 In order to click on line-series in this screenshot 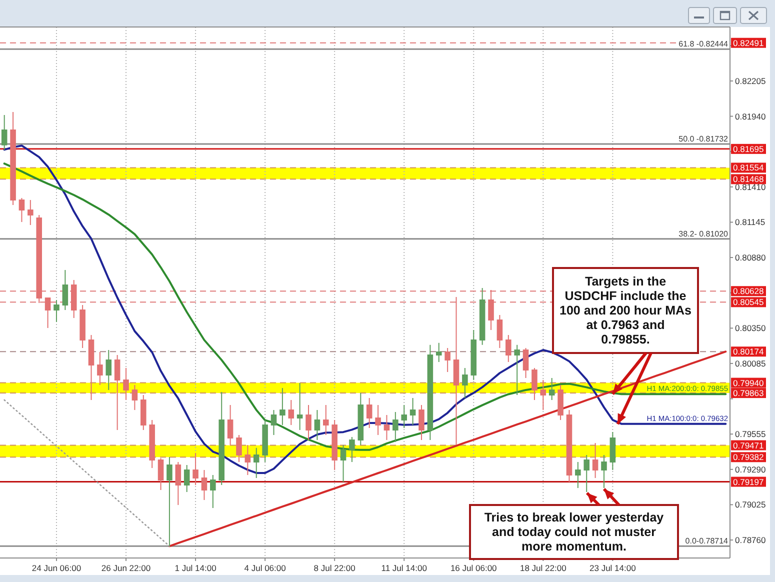, I will do `click(87, 473)`.